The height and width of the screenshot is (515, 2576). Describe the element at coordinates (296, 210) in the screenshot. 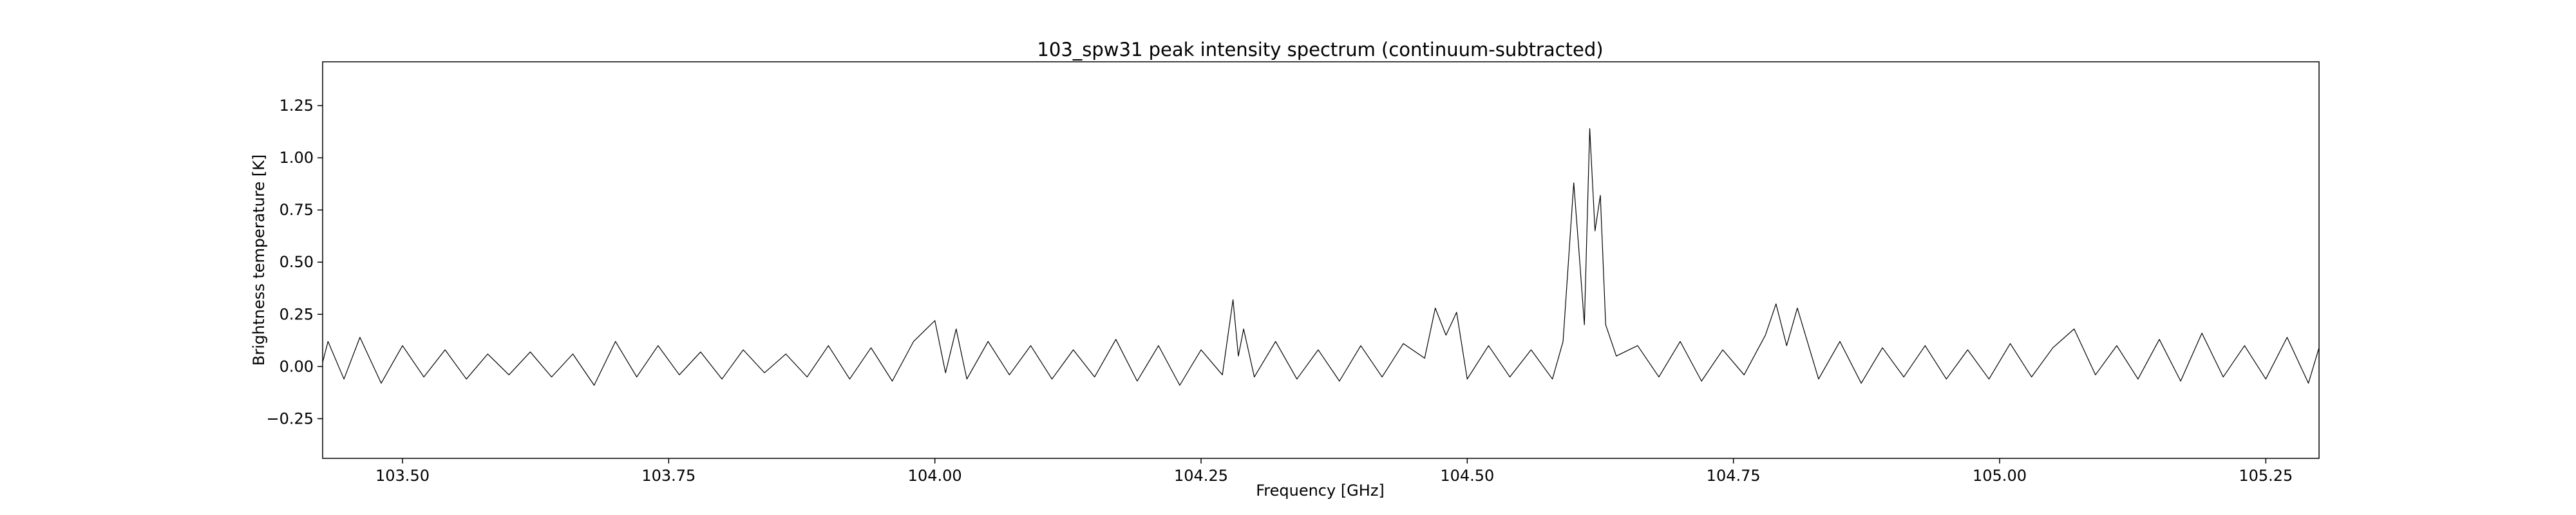

I see `y-tick-label: 0.75` at that location.